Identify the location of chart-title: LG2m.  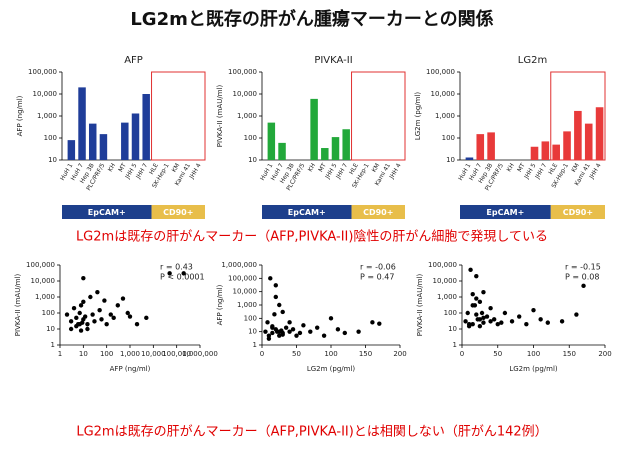
(532, 60).